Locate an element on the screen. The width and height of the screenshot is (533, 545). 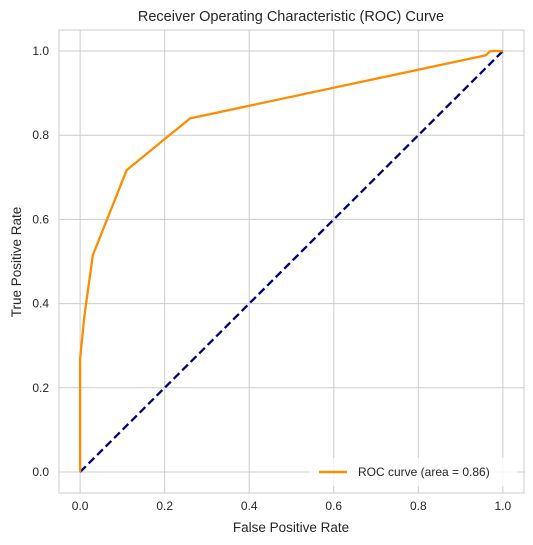
y-tick-label: 0.4 is located at coordinates (40, 304).